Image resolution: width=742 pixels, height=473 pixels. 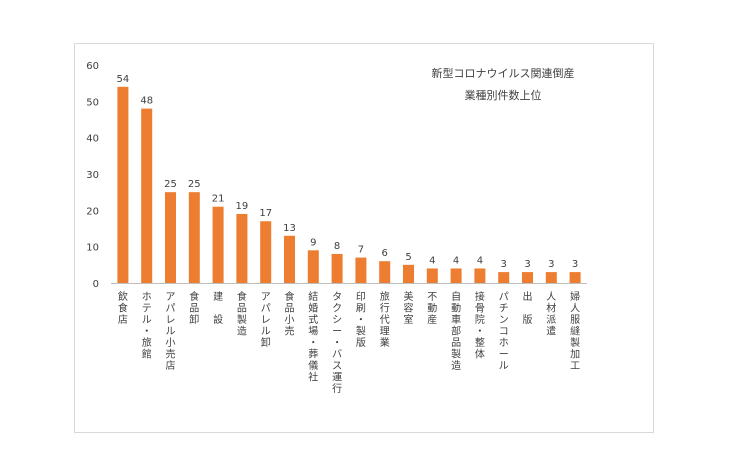 I want to click on data-label: 6, so click(x=385, y=253).